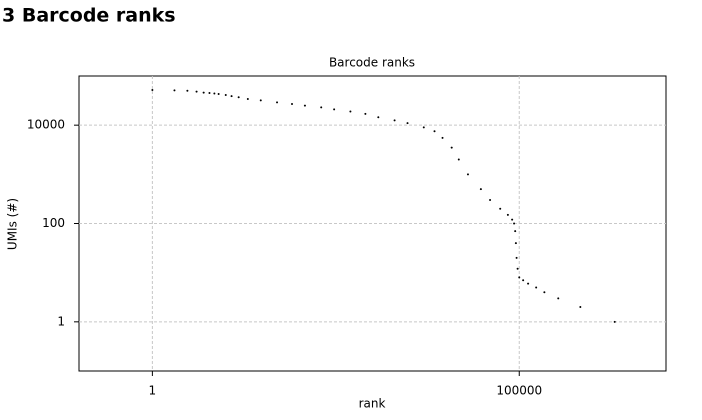  Describe the element at coordinates (153, 391) in the screenshot. I see `x-tick-label: 1` at that location.